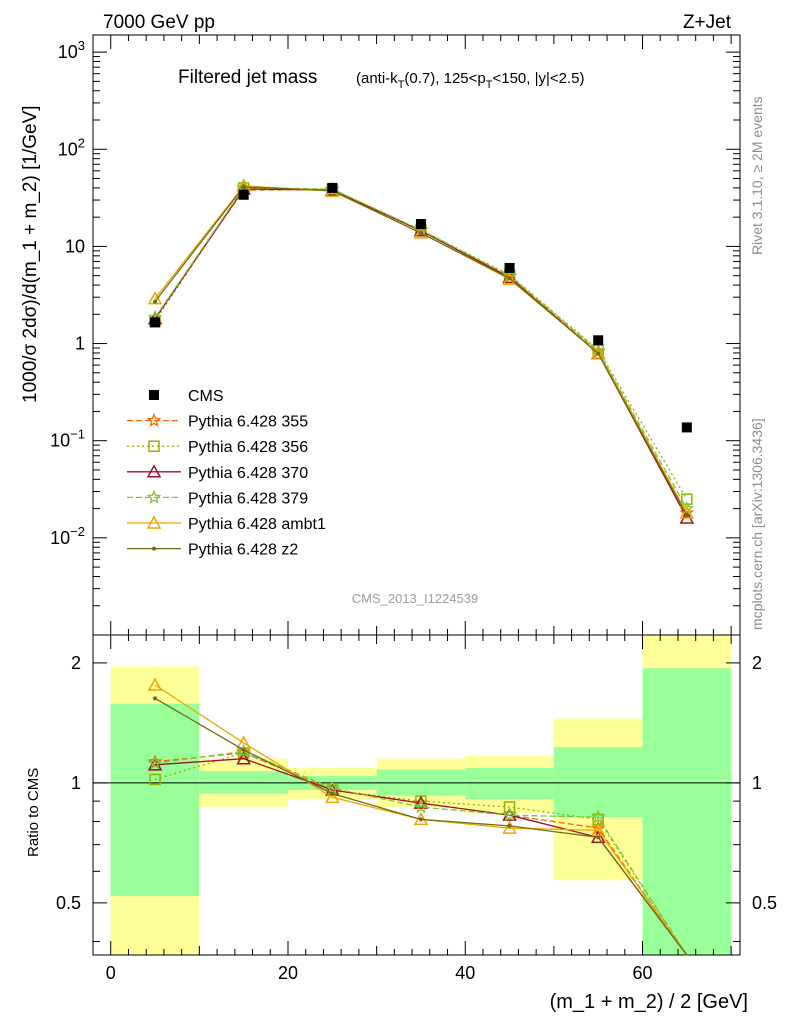 This screenshot has height=1024, width=786. Describe the element at coordinates (757, 524) in the screenshot. I see `mcplots-credit-label: mcplots.cern.ch [arXiv:1306.3436]` at that location.